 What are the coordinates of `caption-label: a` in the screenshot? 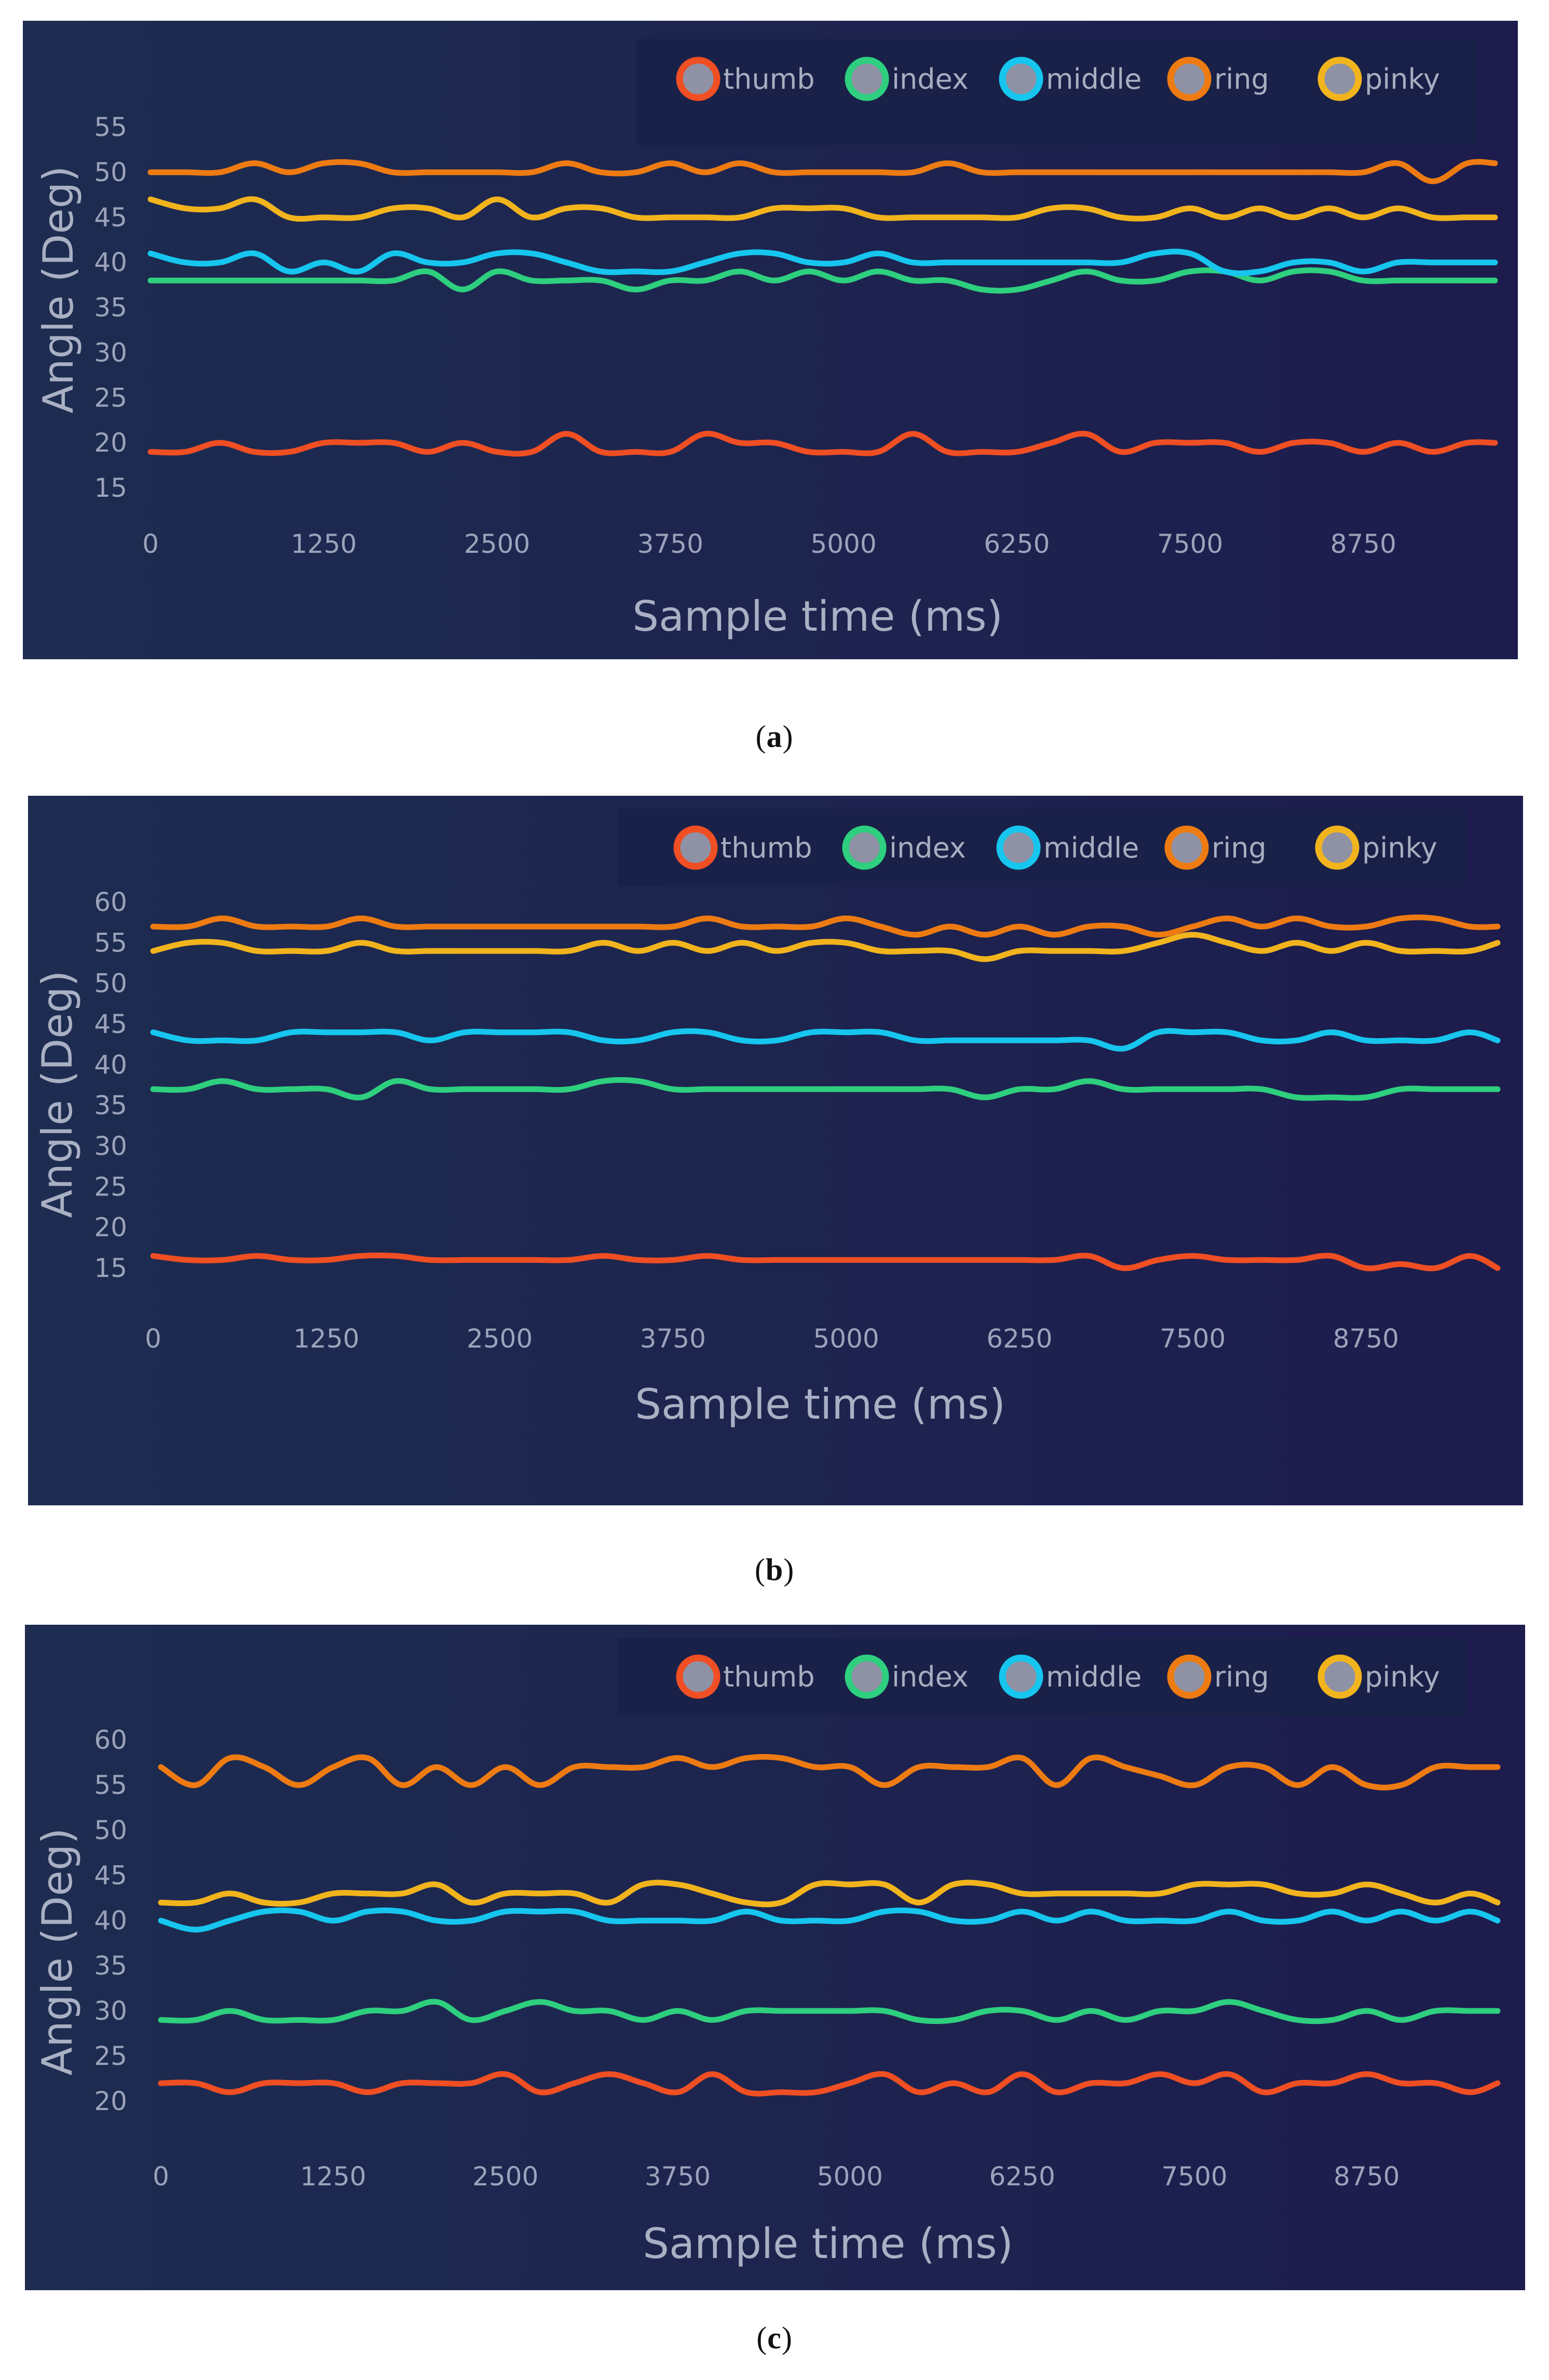 It's located at (775, 736).